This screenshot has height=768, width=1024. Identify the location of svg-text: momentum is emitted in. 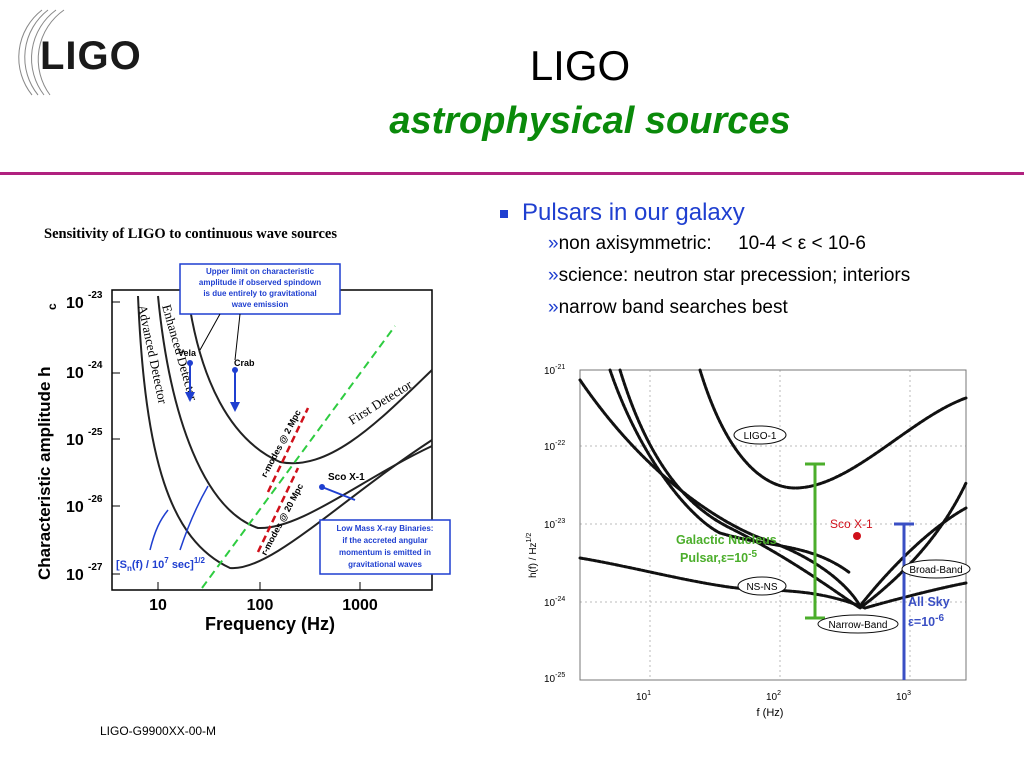
(385, 552).